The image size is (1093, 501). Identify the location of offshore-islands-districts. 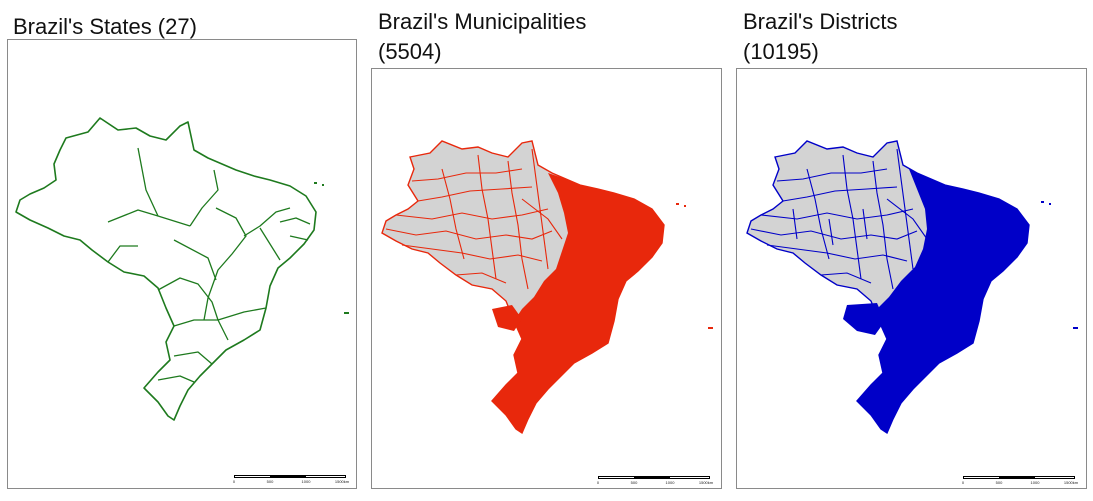
(1059, 265).